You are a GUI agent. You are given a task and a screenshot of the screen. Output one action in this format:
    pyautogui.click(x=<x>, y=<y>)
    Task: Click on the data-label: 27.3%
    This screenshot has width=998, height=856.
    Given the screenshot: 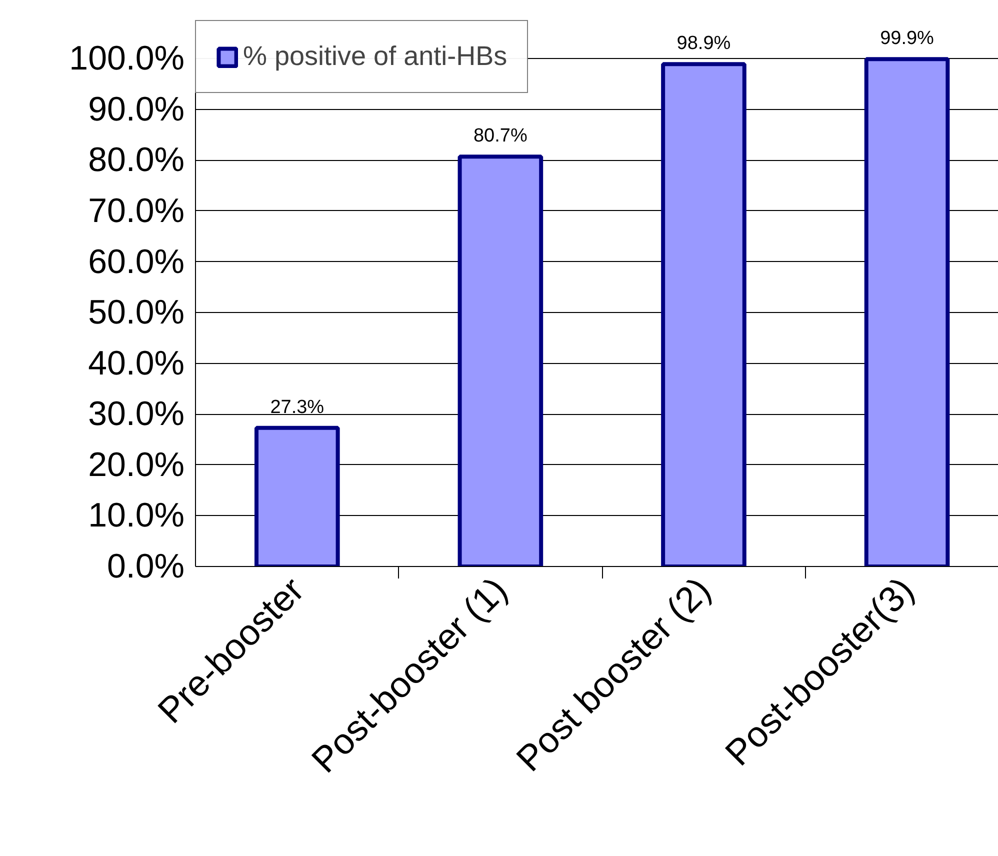 What is the action you would take?
    pyautogui.click(x=297, y=407)
    